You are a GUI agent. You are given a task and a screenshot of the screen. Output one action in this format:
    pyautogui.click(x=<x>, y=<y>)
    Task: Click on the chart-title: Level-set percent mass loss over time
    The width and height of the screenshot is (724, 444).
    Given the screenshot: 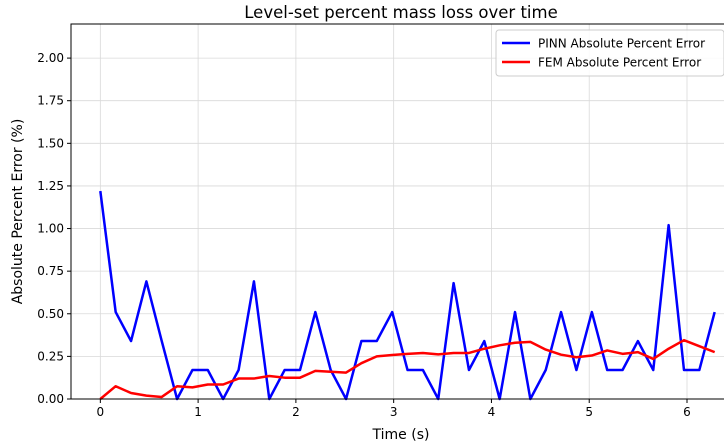 What is the action you would take?
    pyautogui.click(x=400, y=12)
    